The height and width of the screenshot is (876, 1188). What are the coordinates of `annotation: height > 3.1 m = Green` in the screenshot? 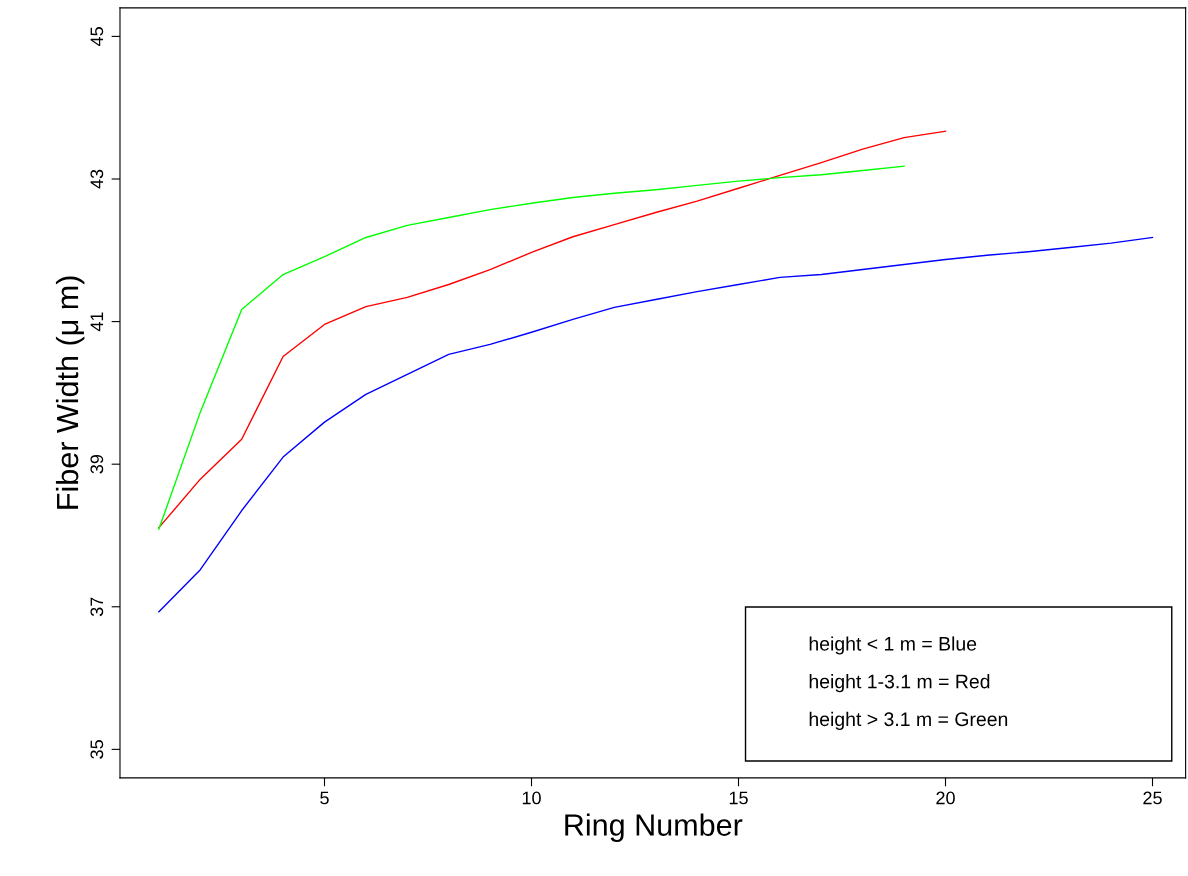 It's located at (908, 720).